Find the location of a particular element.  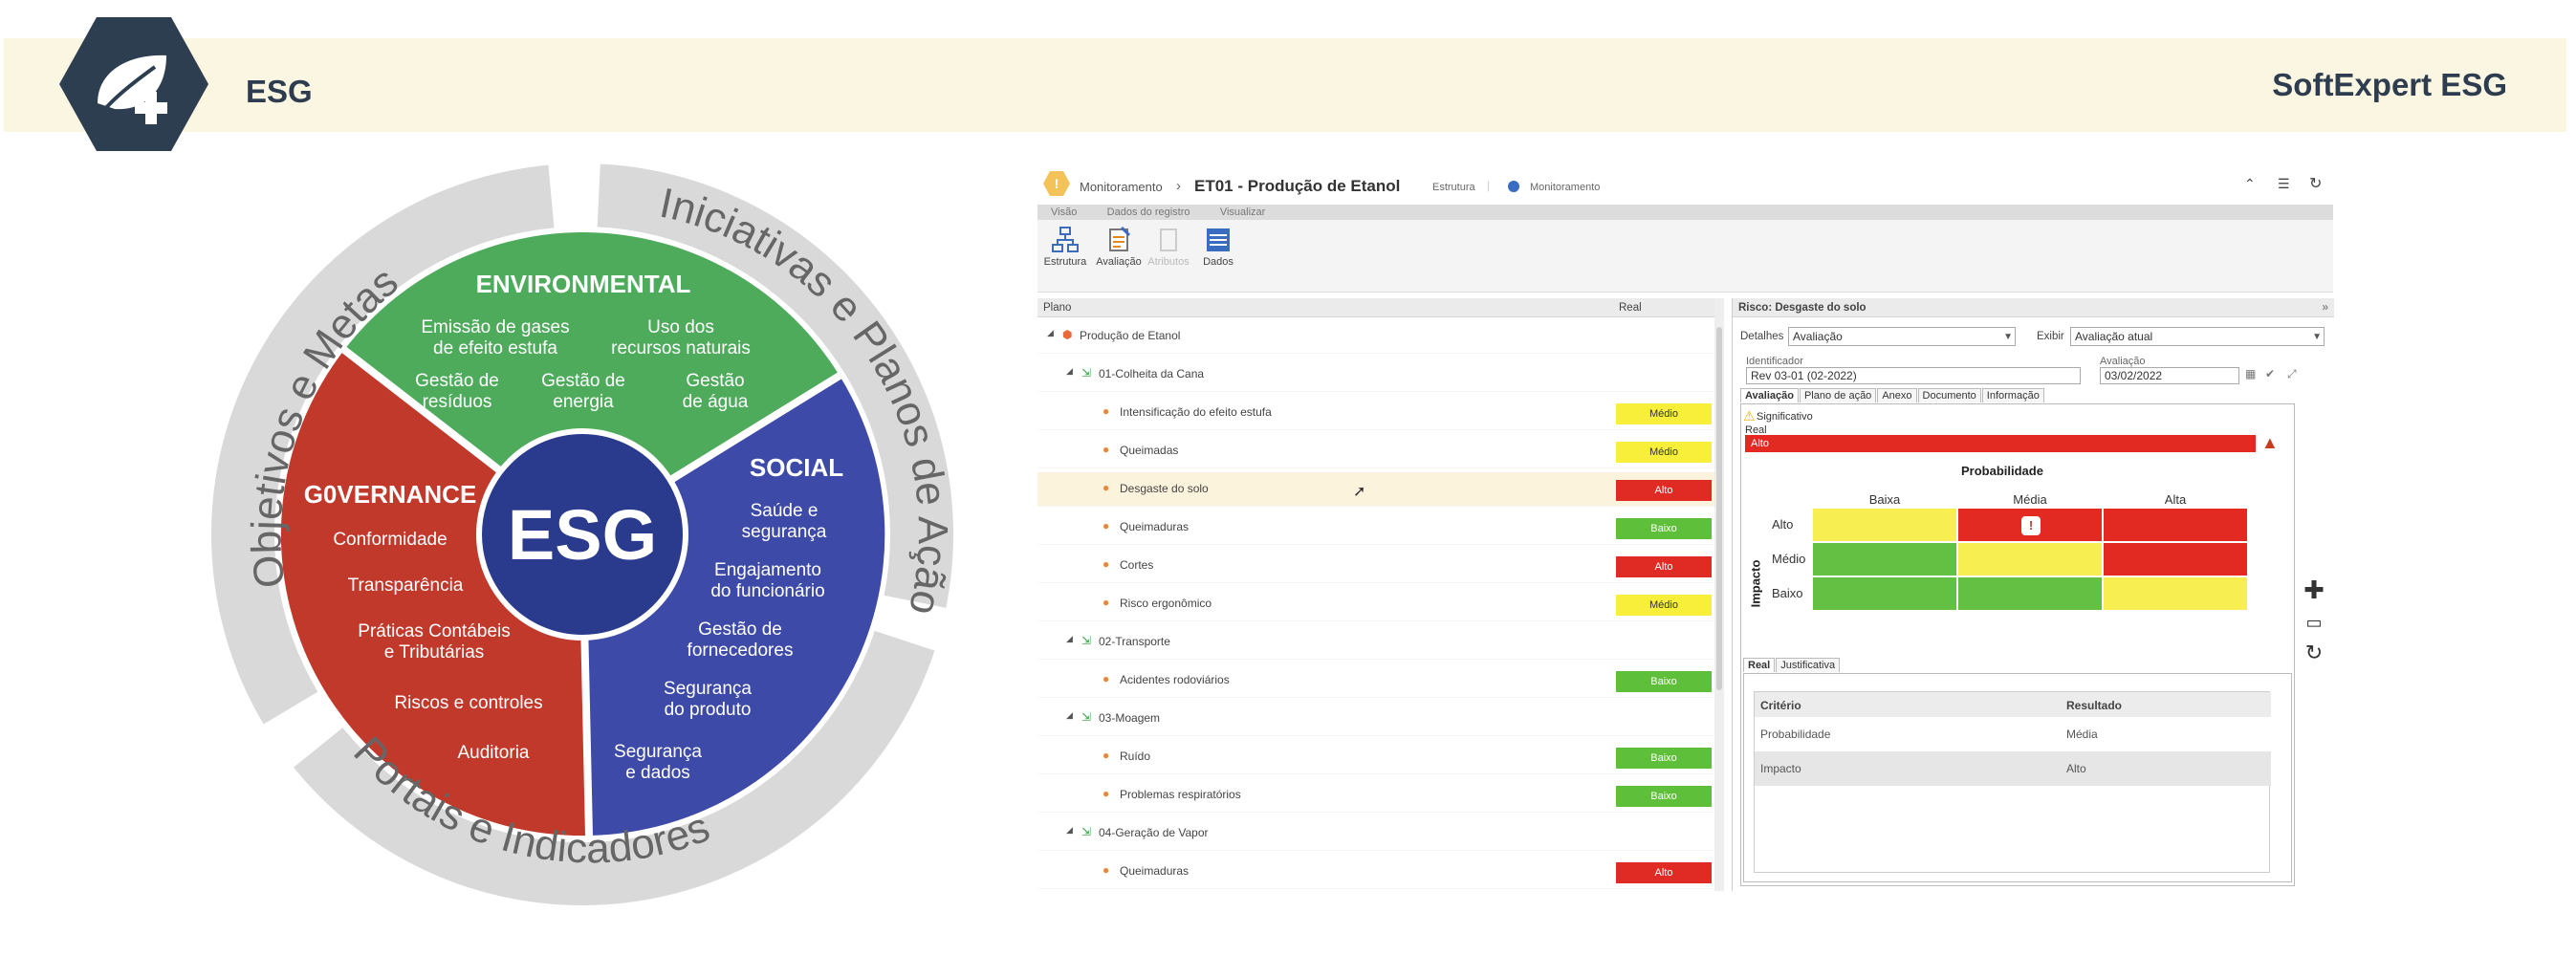

table-row: ● Queimaduras Alto is located at coordinates (1375, 872).